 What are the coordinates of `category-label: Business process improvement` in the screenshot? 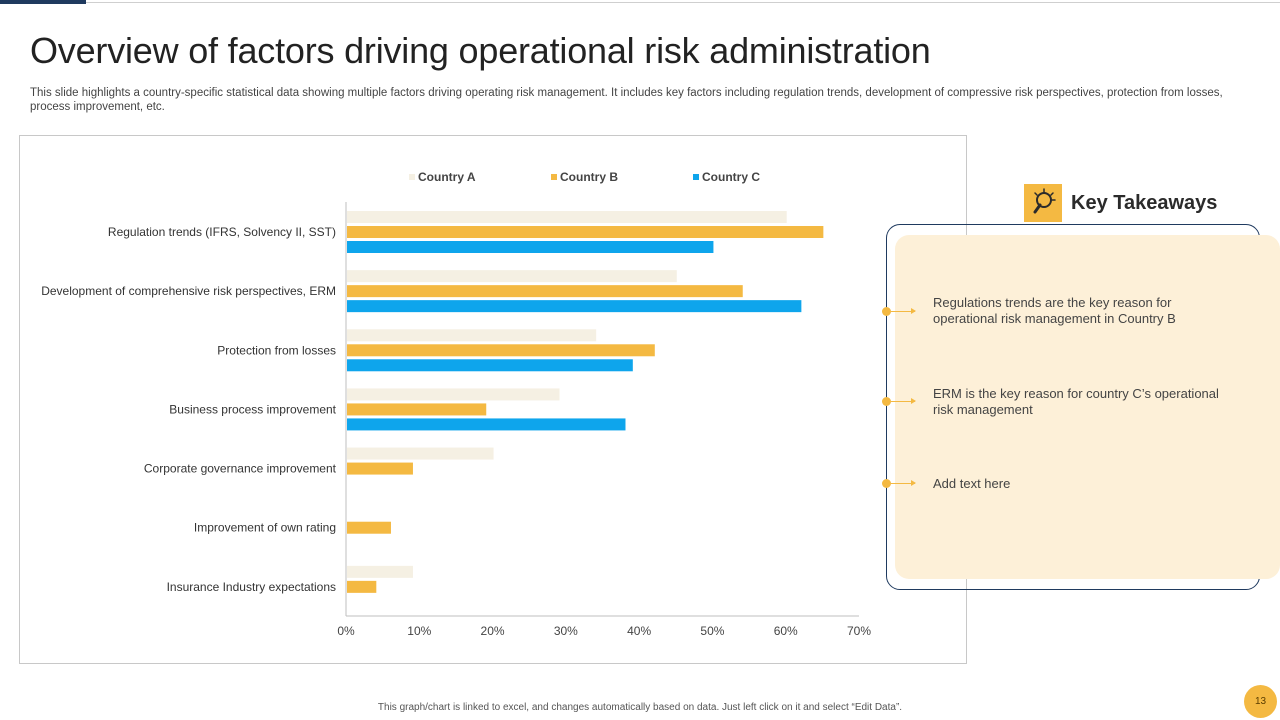 It's located at (252, 409).